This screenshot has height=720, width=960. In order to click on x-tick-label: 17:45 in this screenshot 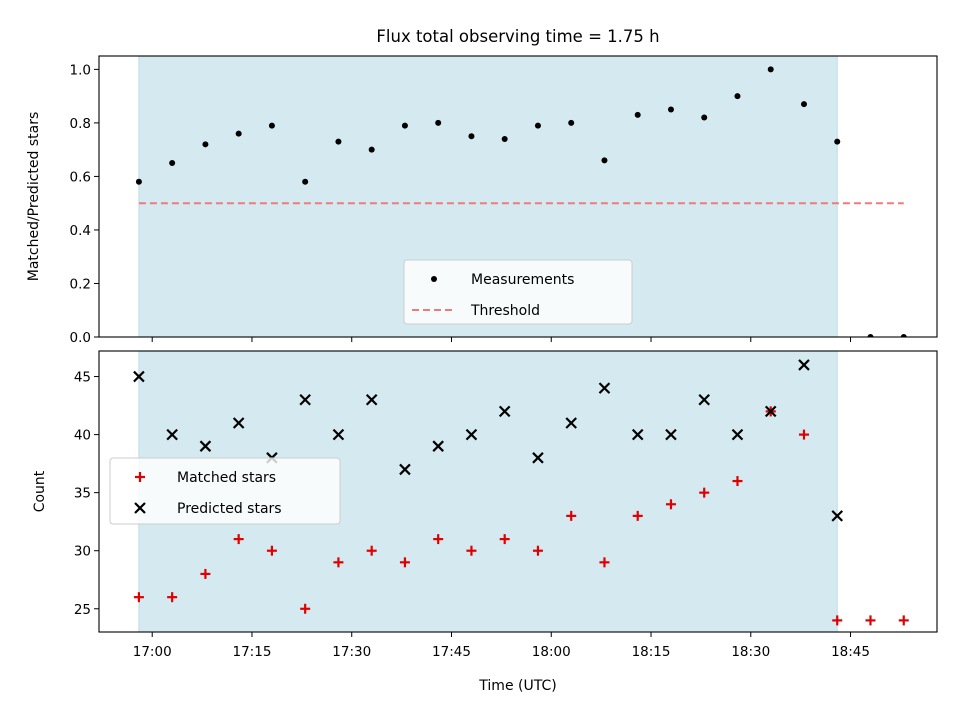, I will do `click(451, 652)`.